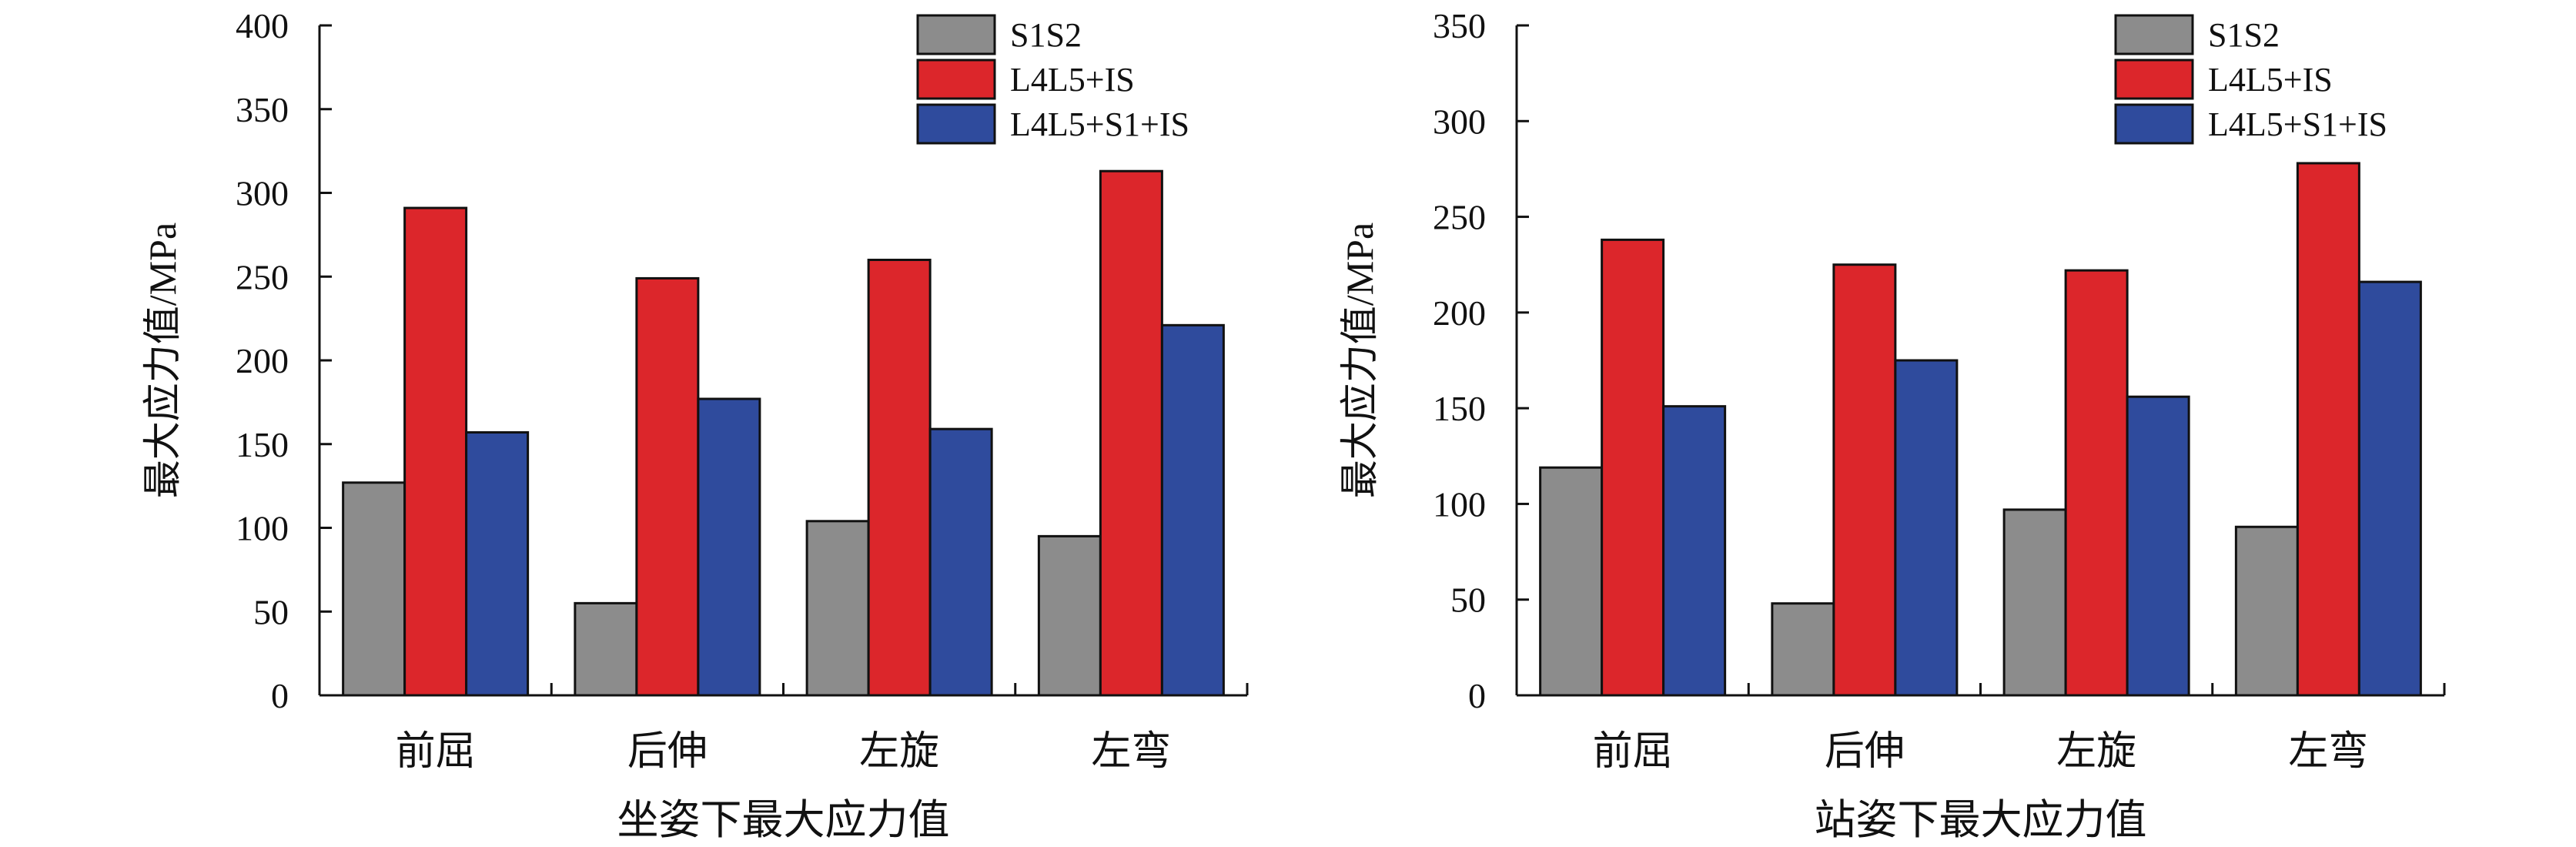 This screenshot has width=2576, height=847. Describe the element at coordinates (784, 820) in the screenshot. I see `x-axis-title: 坐姿下最大应力值` at that location.